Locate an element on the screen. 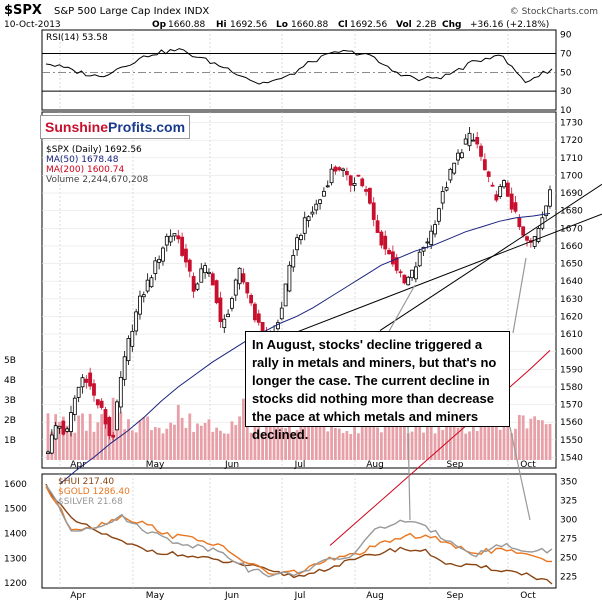 The width and height of the screenshot is (602, 602). header-label: Cl is located at coordinates (343, 25).